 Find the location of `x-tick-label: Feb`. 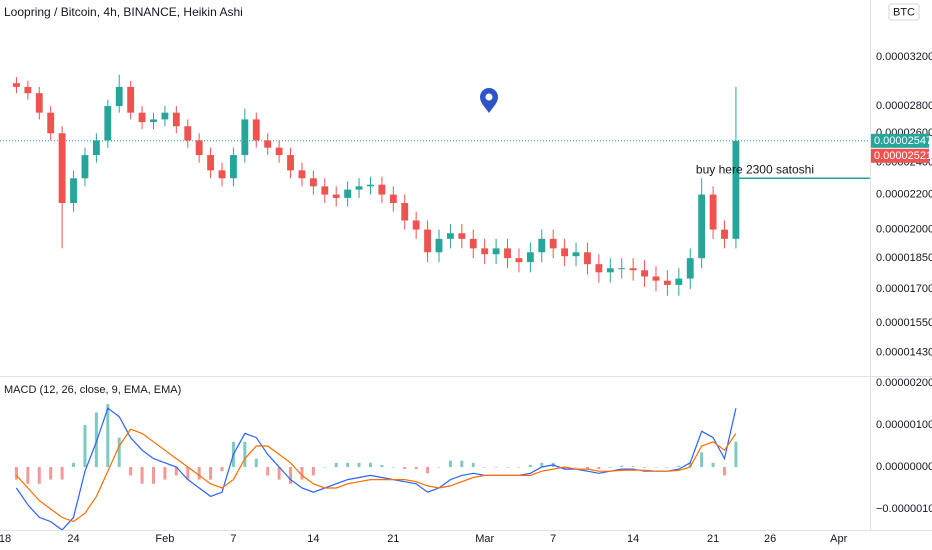

x-tick-label: Feb is located at coordinates (164, 539).